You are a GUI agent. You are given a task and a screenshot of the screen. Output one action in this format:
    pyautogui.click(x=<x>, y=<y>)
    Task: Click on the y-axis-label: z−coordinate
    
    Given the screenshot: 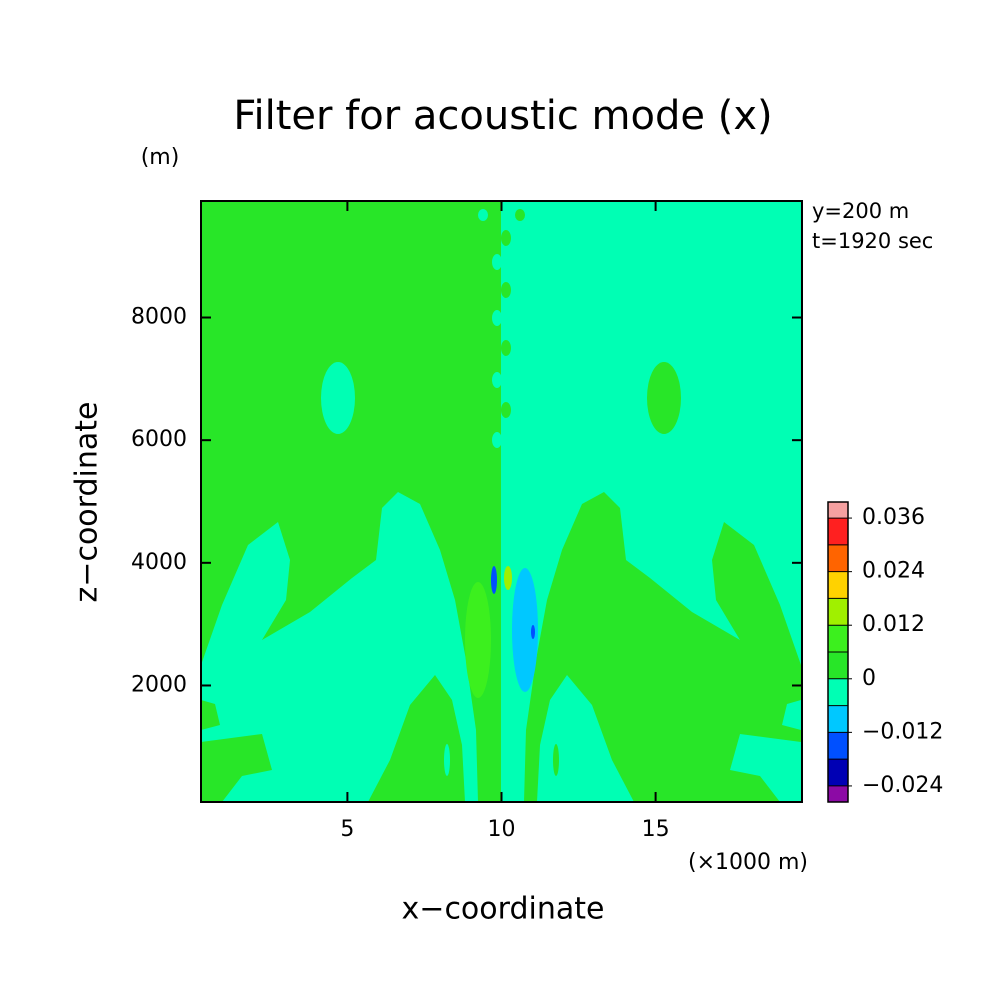 What is the action you would take?
    pyautogui.click(x=87, y=502)
    